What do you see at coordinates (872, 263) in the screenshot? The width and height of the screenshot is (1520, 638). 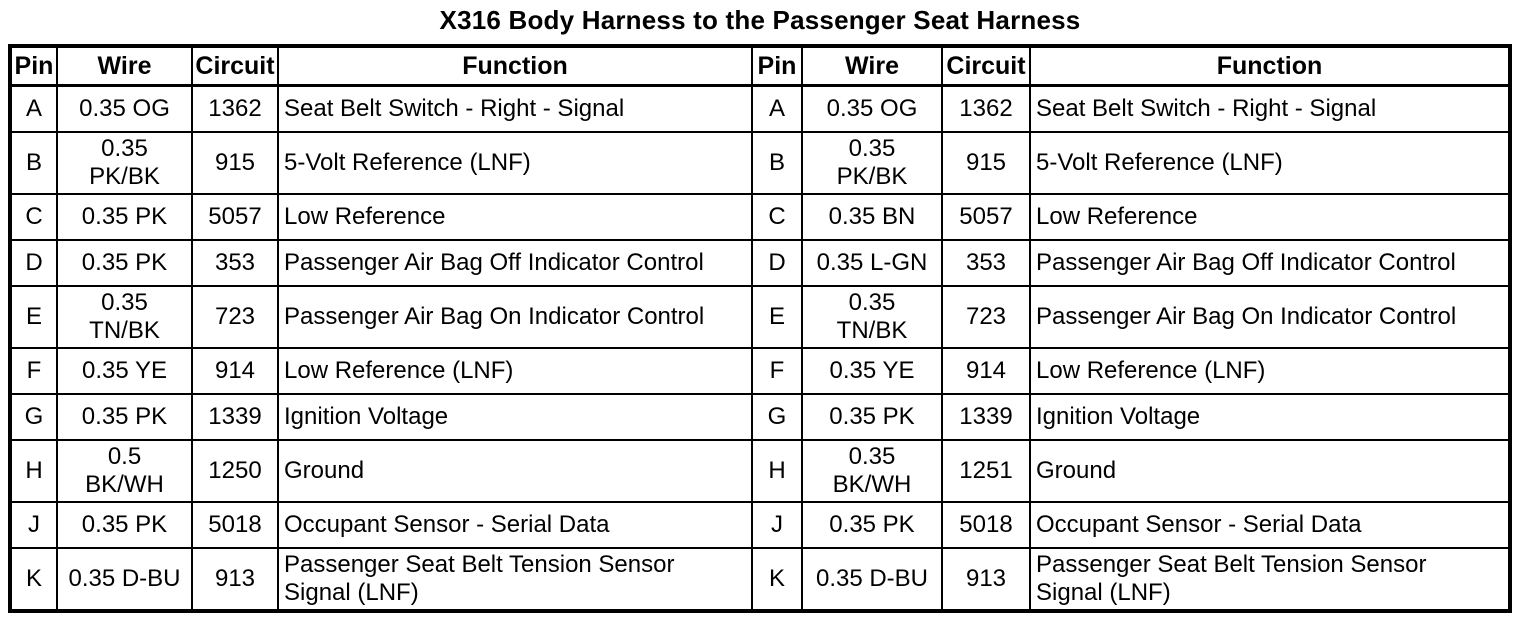 I see `right-wire-cell: 0.35 L-GN` at bounding box center [872, 263].